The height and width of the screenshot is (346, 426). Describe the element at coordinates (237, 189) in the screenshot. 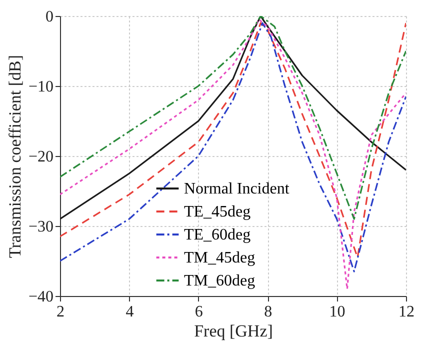

I see `legend-label: Normal Incident` at that location.